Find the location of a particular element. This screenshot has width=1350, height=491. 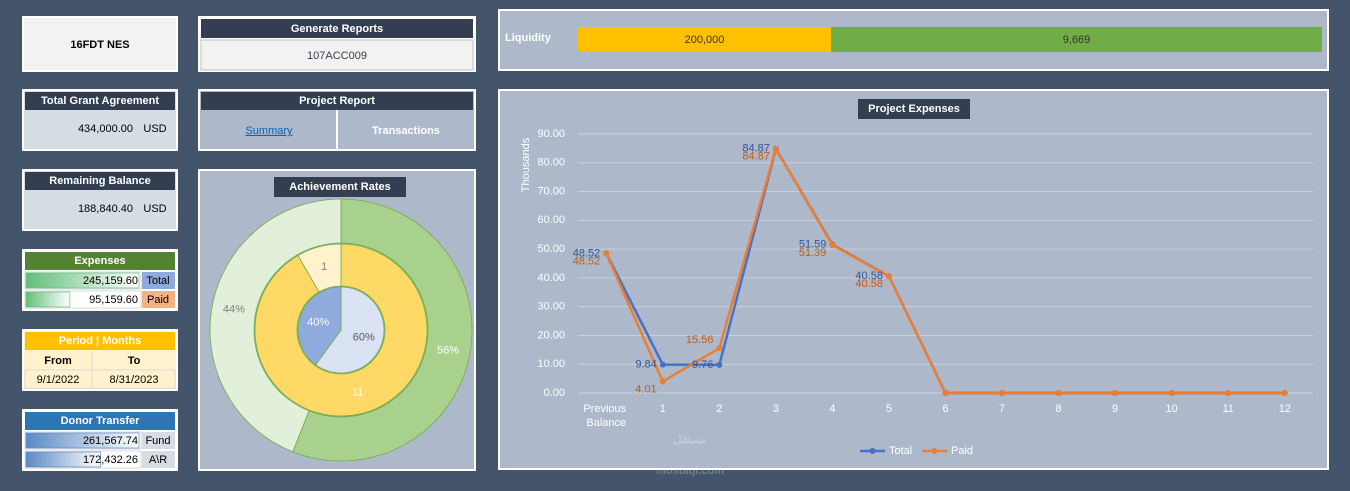

bar-value: 261,567.74 is located at coordinates (110, 441).